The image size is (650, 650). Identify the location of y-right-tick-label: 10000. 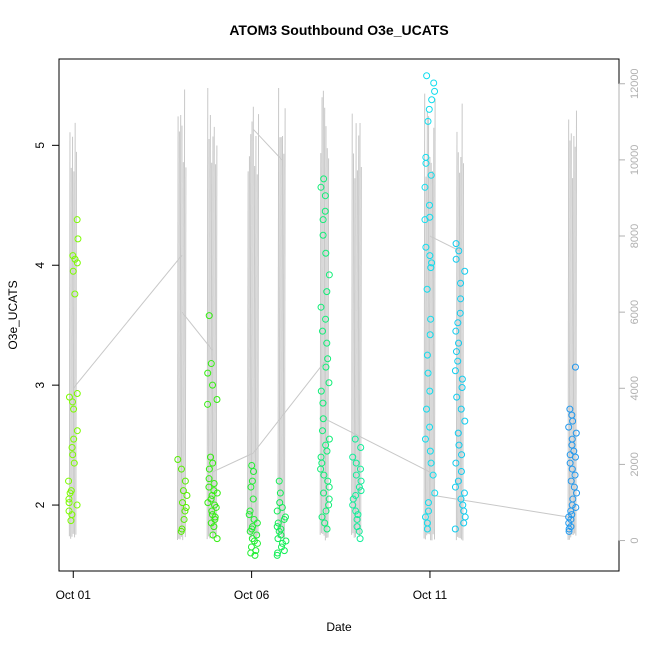
(635, 160).